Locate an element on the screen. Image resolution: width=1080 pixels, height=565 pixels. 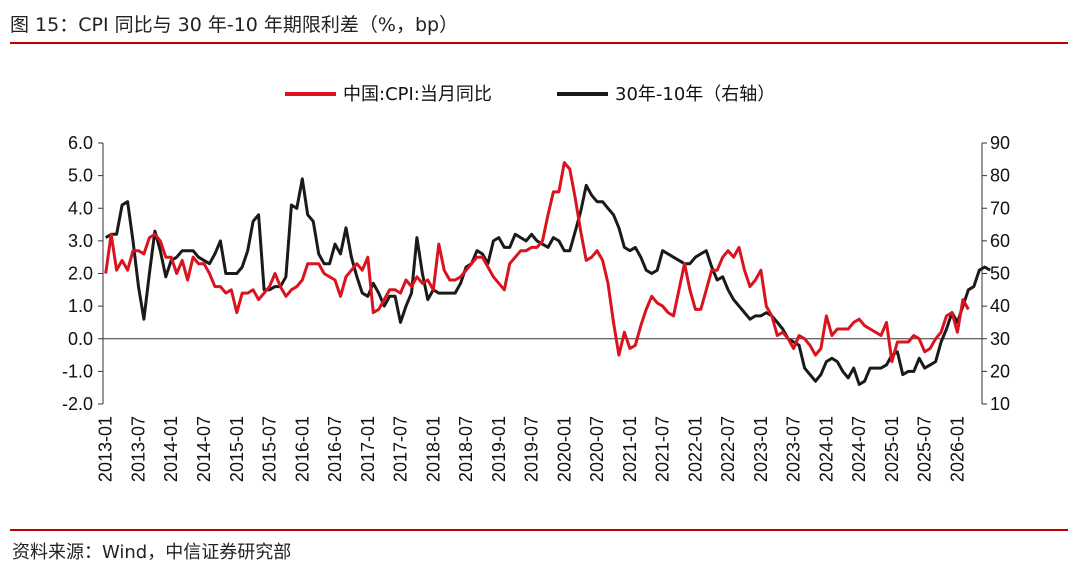
x-tick-label: 2024-07 is located at coordinates (859, 449).